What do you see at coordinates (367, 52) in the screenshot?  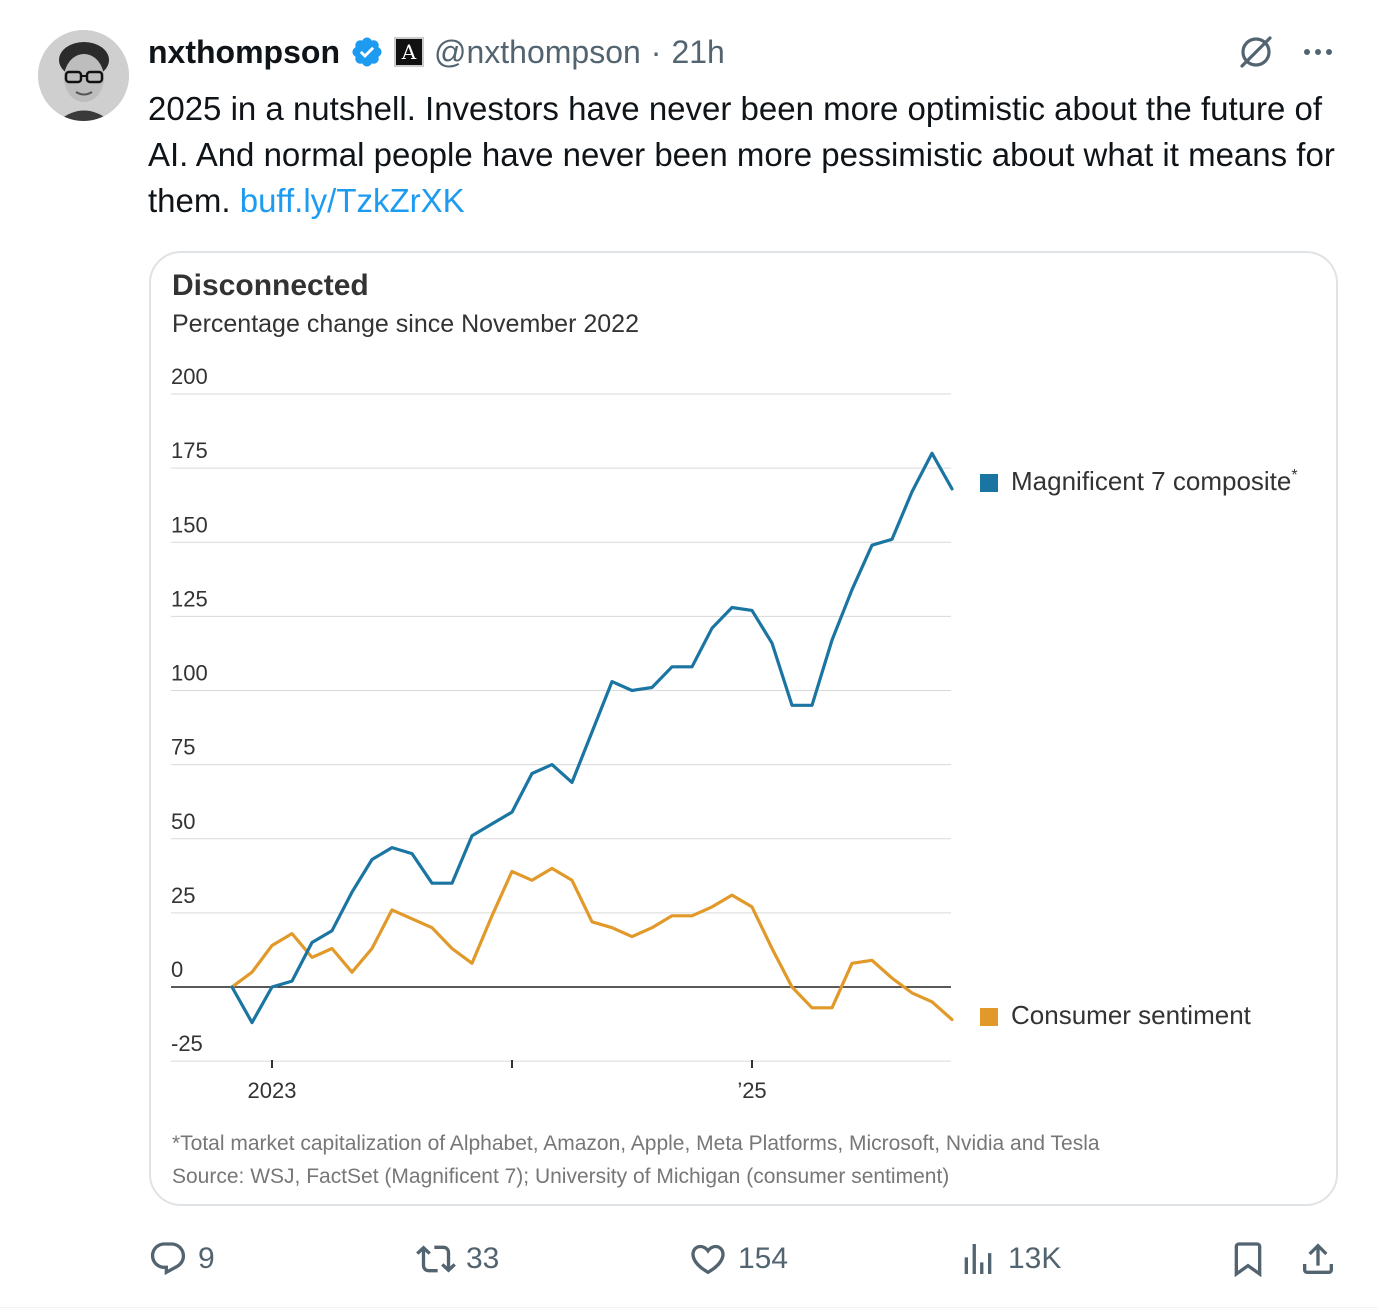 I see `verified-badge-icon` at bounding box center [367, 52].